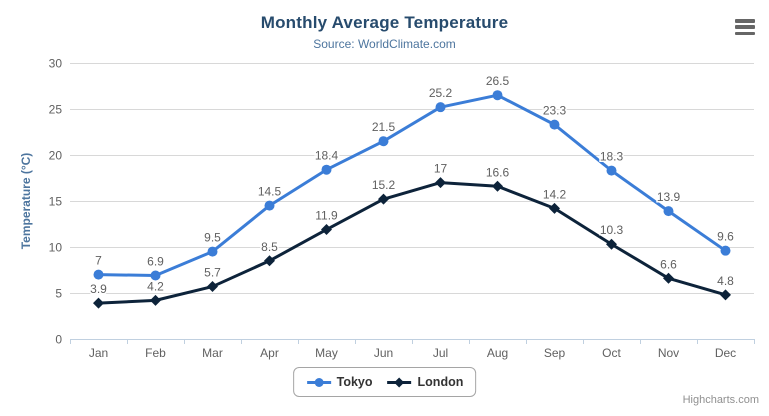  Describe the element at coordinates (498, 172) in the screenshot. I see `data-label: 16.6` at that location.